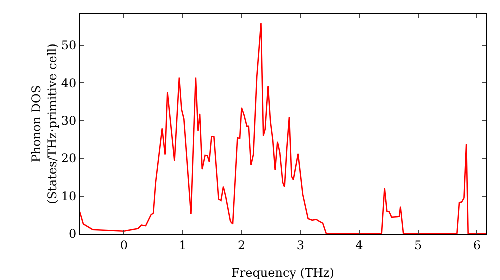 This screenshot has width=500, height=280. I want to click on x-tick-label: 3, so click(300, 245).